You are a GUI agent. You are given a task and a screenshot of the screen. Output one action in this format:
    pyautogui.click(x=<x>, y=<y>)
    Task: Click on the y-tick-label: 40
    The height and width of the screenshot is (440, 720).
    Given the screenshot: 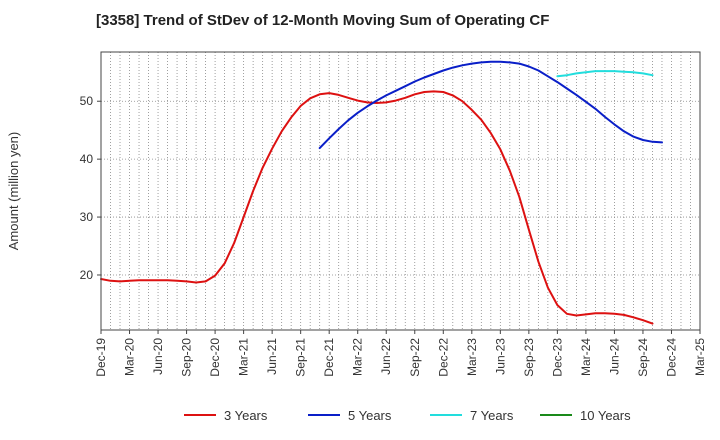 What is the action you would take?
    pyautogui.click(x=87, y=159)
    